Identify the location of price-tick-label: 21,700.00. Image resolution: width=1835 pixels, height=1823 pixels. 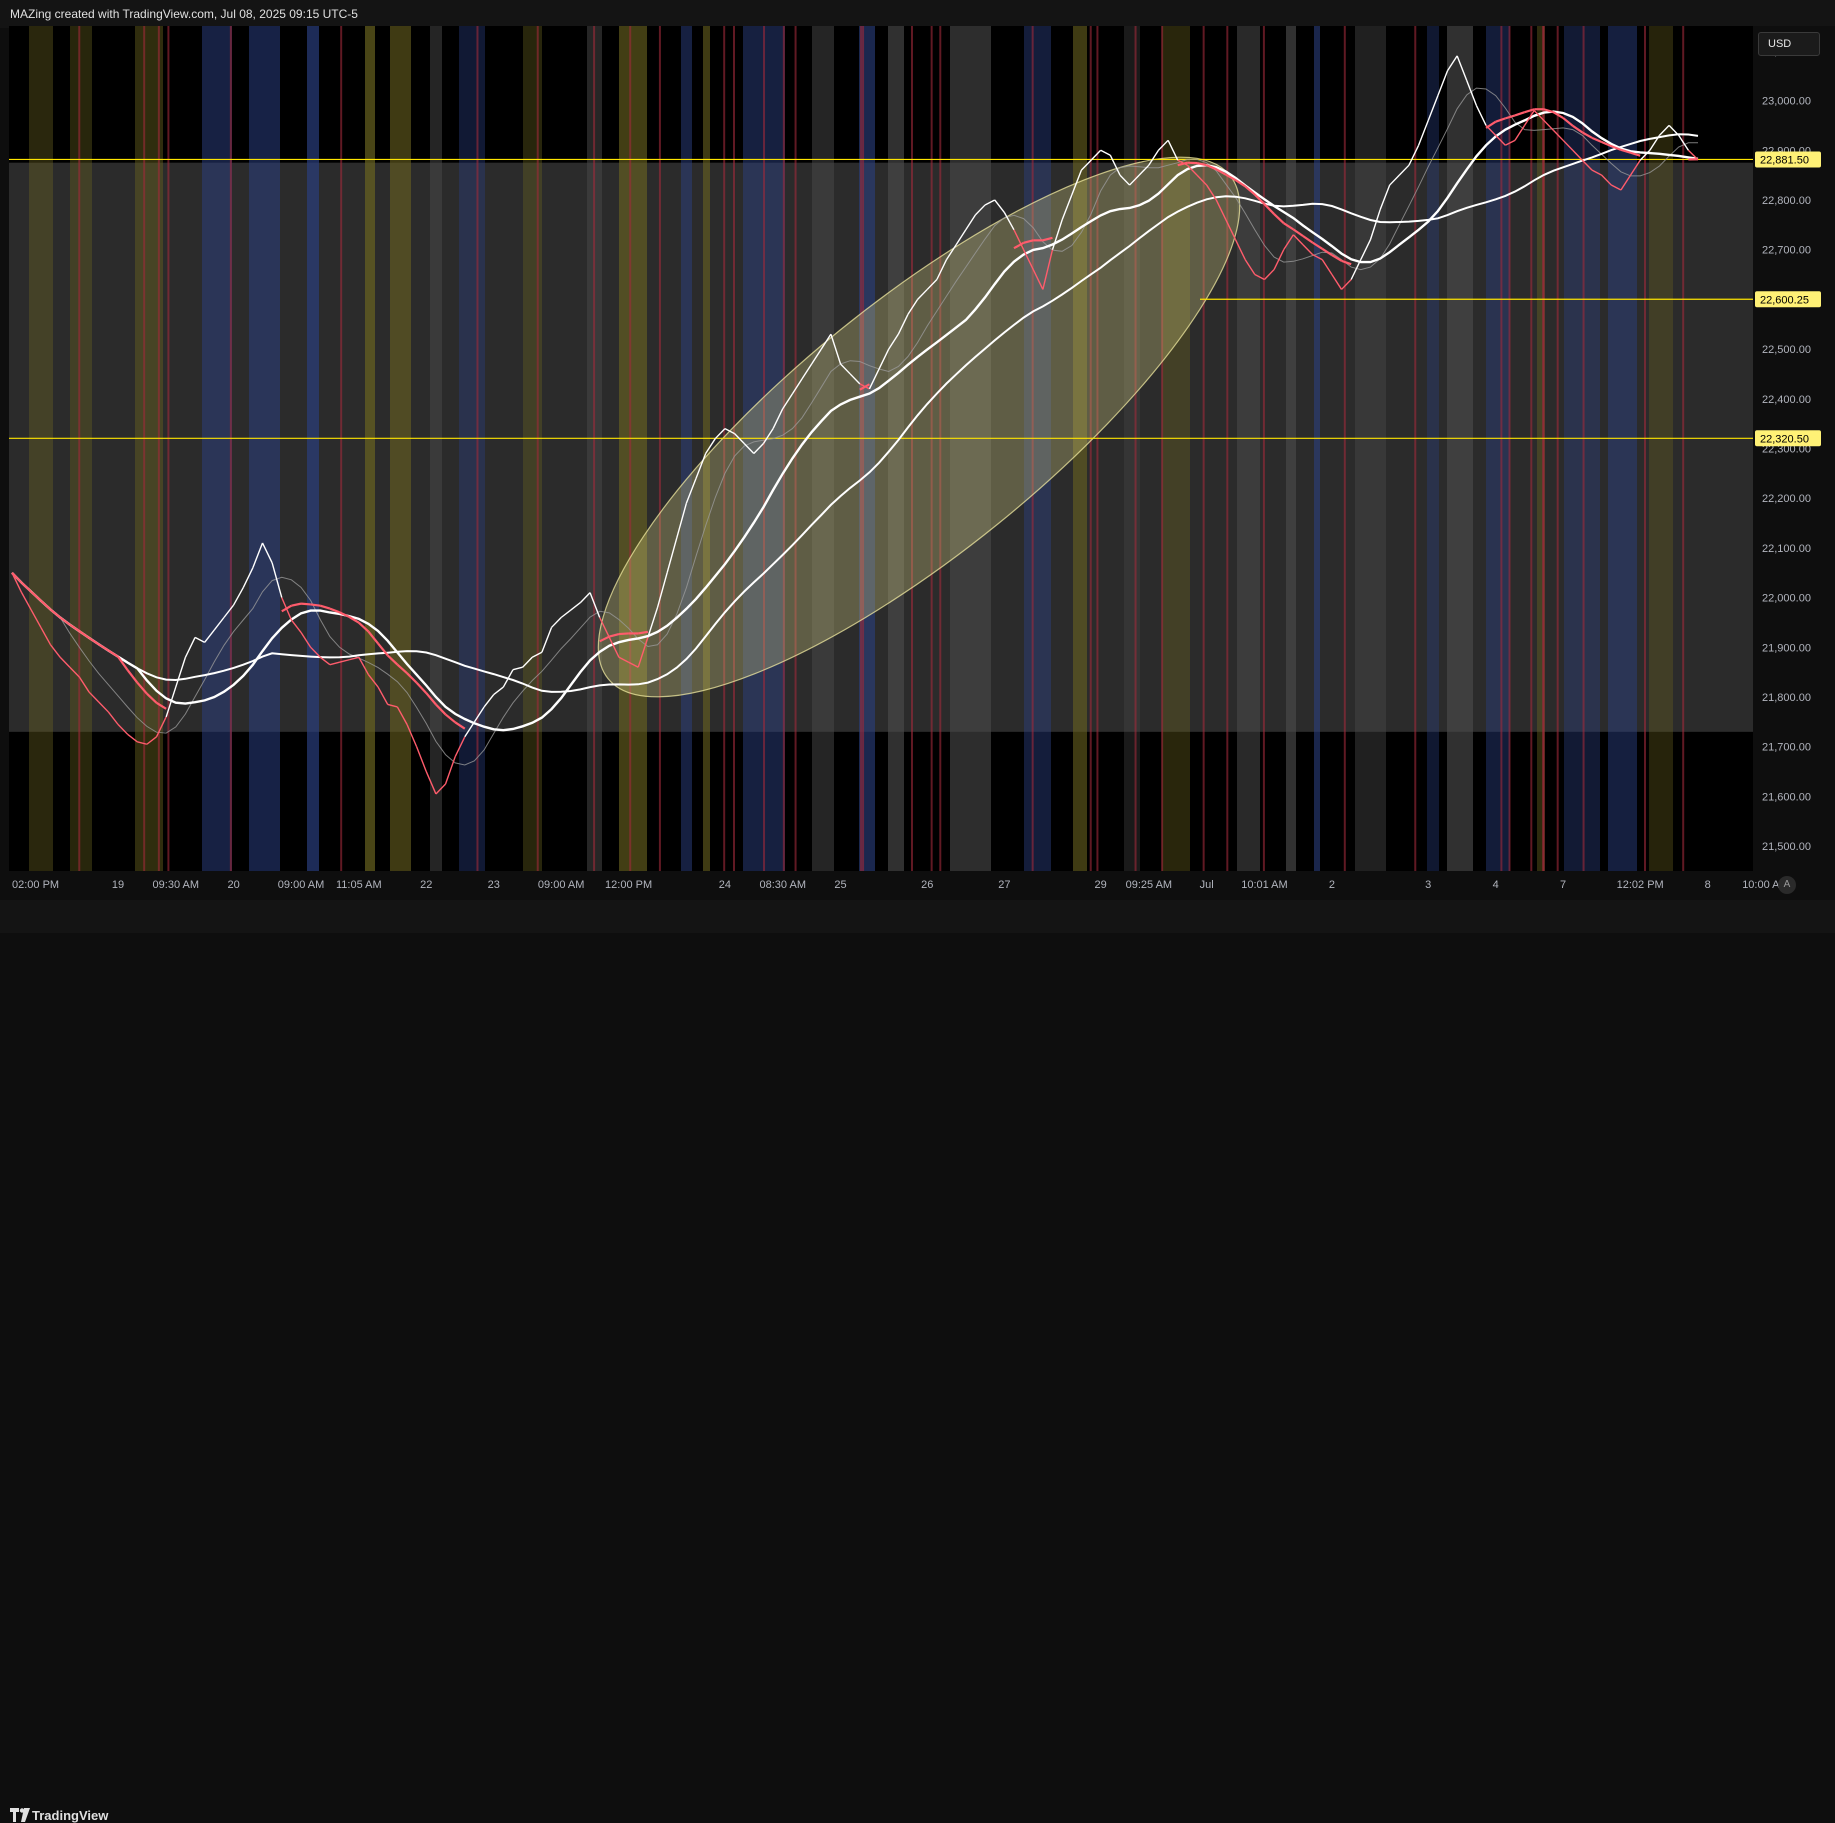
(1786, 748).